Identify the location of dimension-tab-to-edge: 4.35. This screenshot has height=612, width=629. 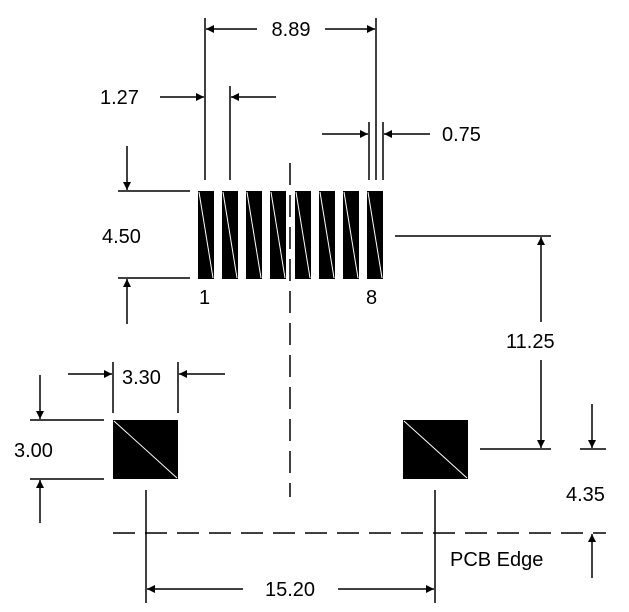
(586, 491).